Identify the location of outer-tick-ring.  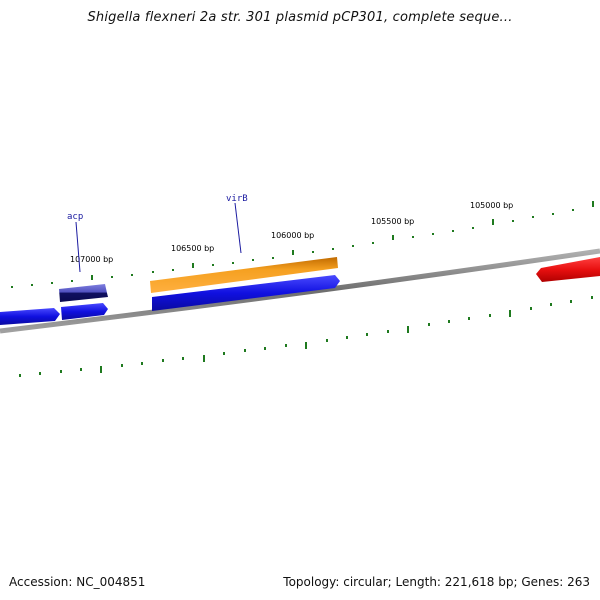
(302, 244).